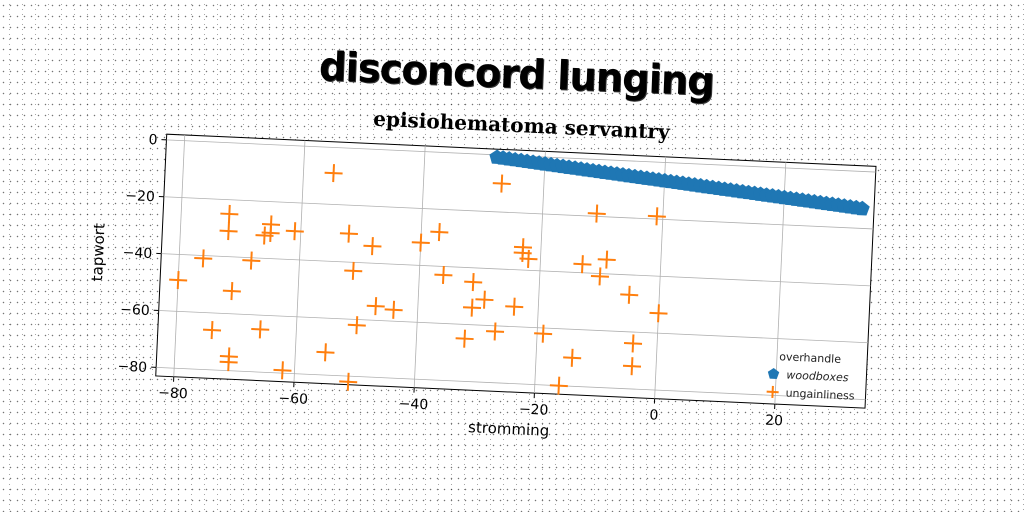 The height and width of the screenshot is (512, 1024). What do you see at coordinates (654, 415) in the screenshot?
I see `x-tick-label: 0` at bounding box center [654, 415].